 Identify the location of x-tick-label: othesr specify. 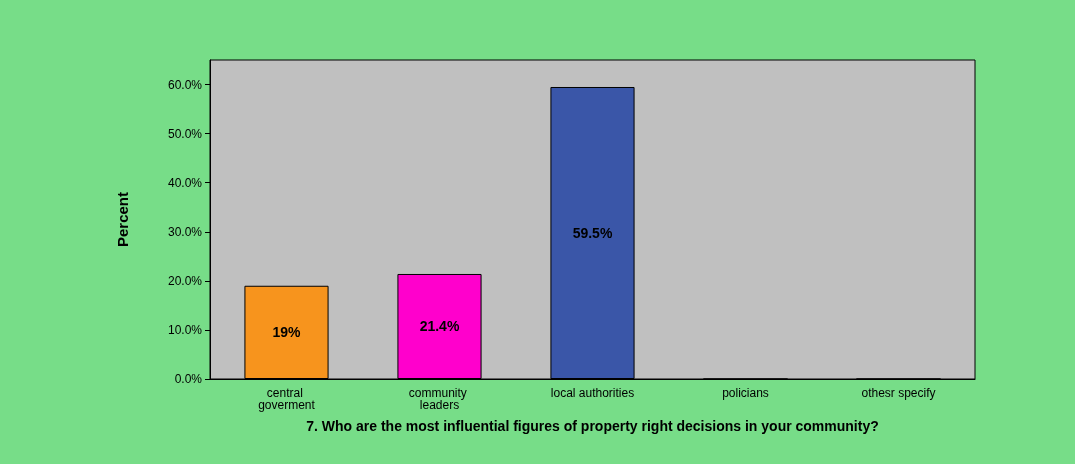
(898, 393).